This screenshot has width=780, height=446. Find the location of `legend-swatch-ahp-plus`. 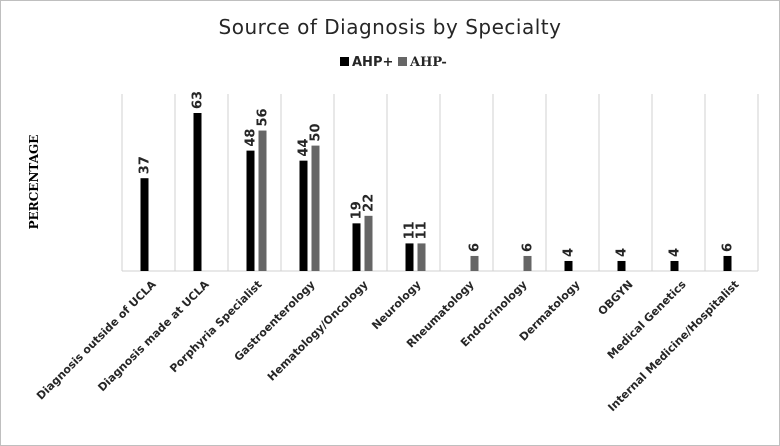

legend-swatch-ahp-plus is located at coordinates (344, 61).